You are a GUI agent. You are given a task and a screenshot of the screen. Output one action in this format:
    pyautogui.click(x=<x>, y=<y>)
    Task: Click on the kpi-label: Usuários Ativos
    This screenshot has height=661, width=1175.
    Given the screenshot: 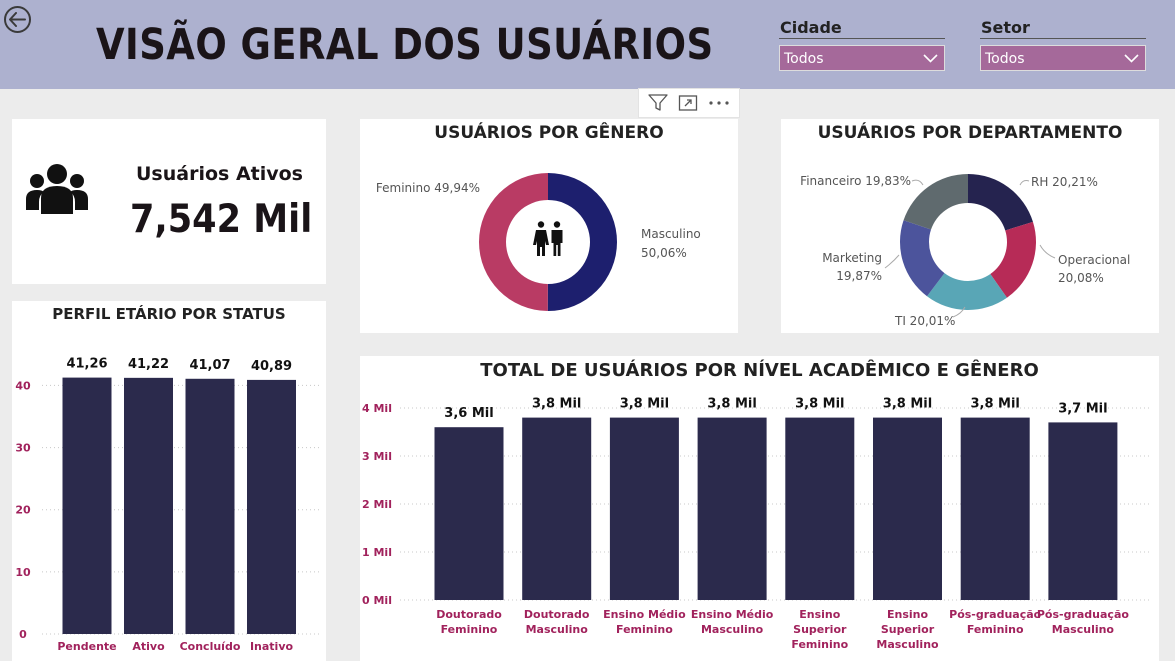 What is the action you would take?
    pyautogui.click(x=219, y=174)
    